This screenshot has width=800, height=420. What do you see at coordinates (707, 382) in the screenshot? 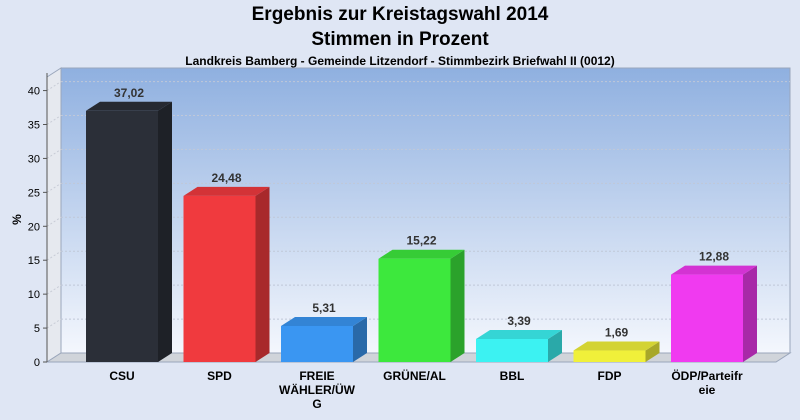
I see `x-tick-label: ÖDP/Parteifr eie` at bounding box center [707, 382].